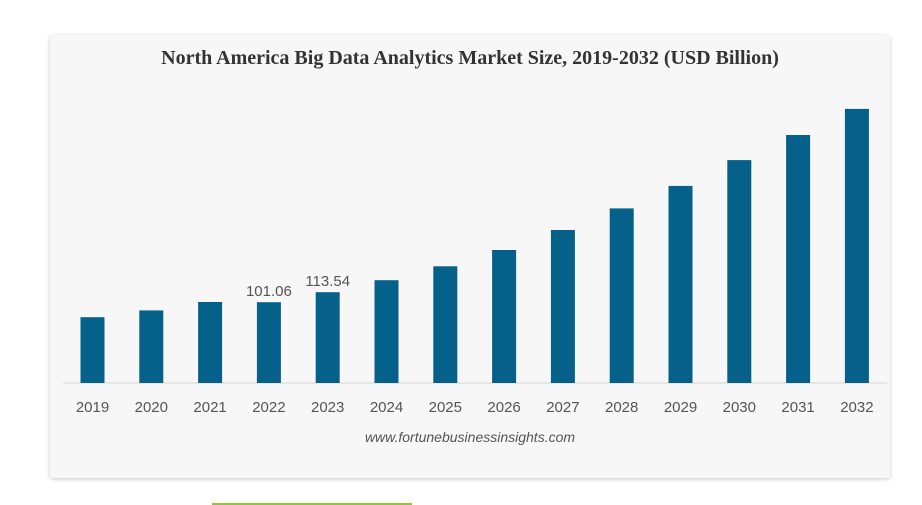 The width and height of the screenshot is (922, 505). Describe the element at coordinates (151, 346) in the screenshot. I see `bar-2020` at that location.